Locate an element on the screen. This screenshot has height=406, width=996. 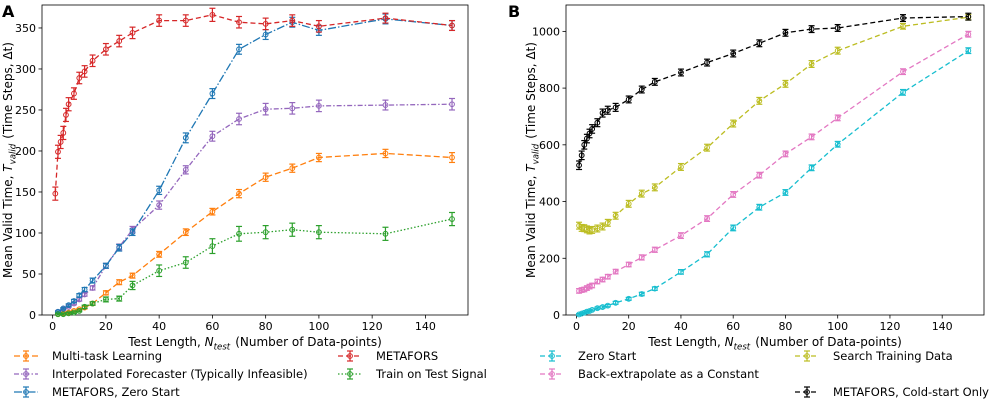
panel-b-y-tick-label: 400 is located at coordinates (549, 202).